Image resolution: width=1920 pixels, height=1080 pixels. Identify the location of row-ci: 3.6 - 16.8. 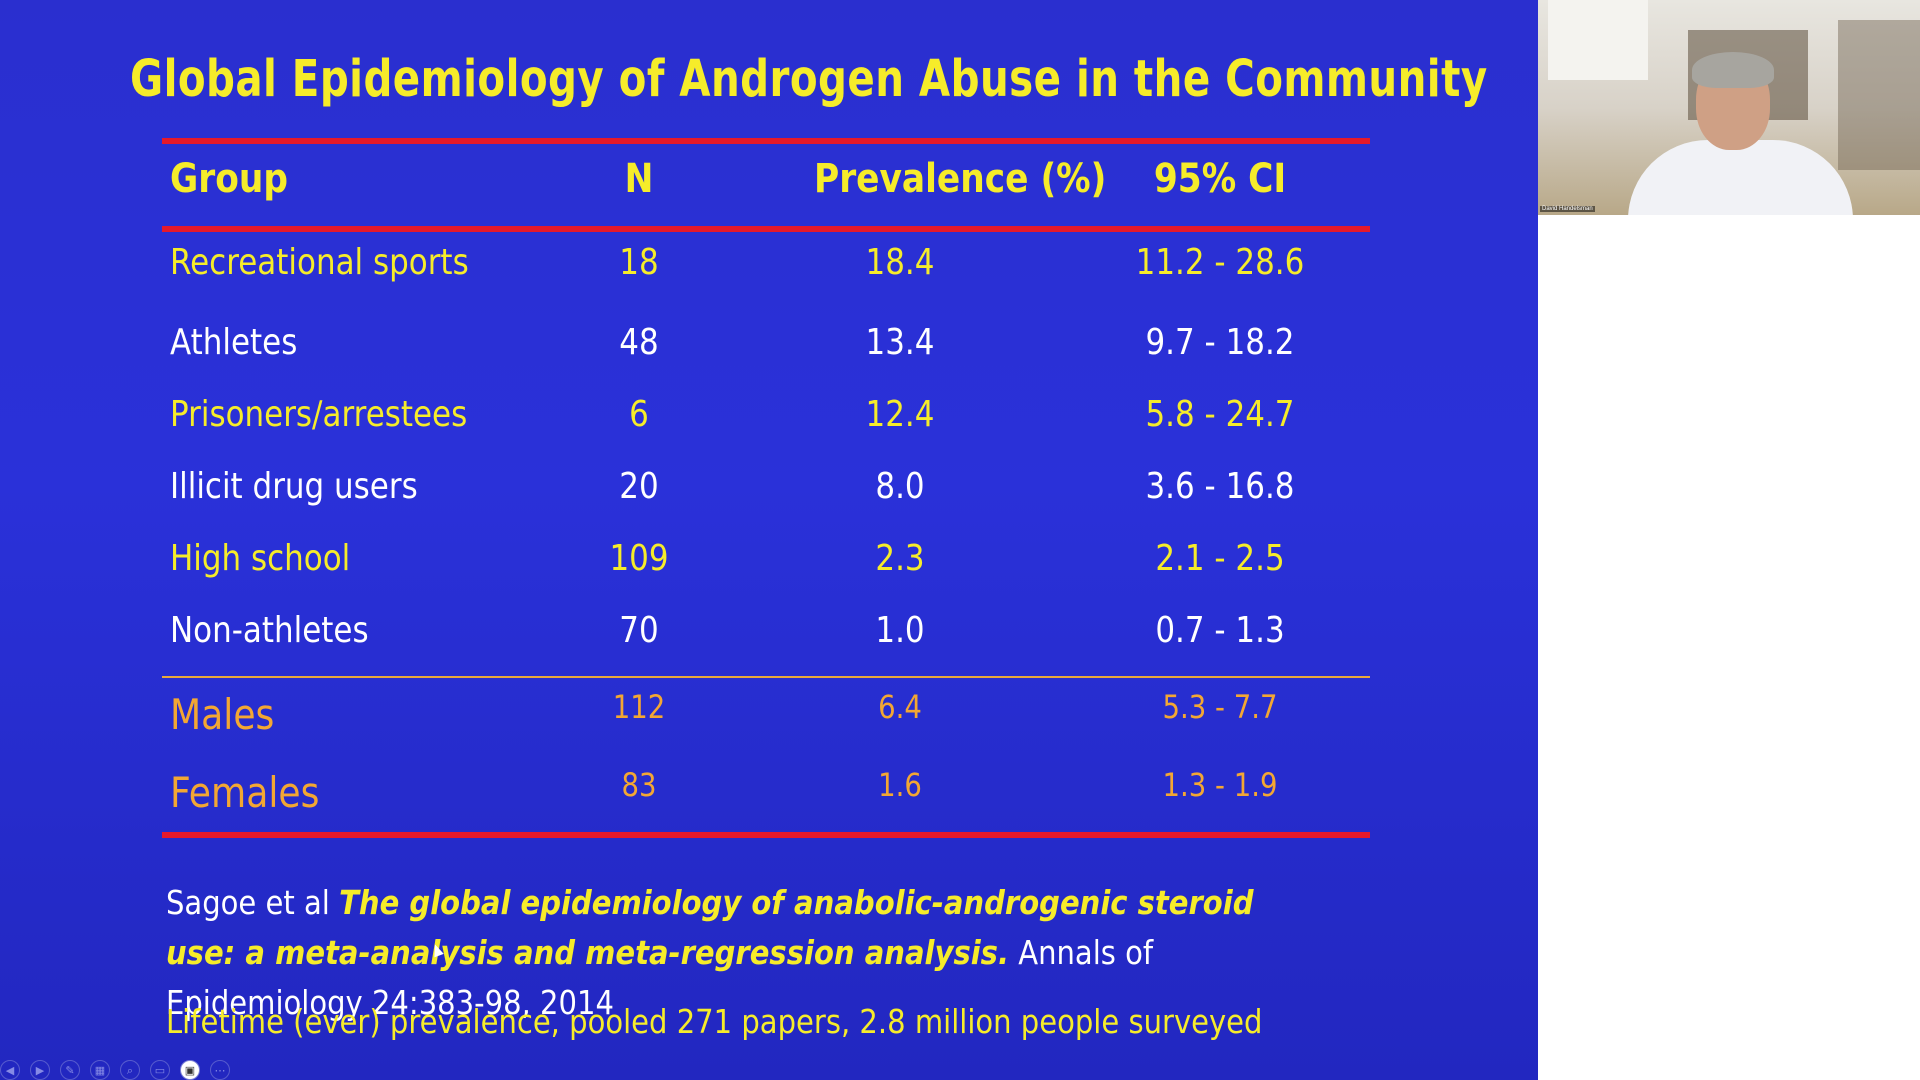
(1220, 486).